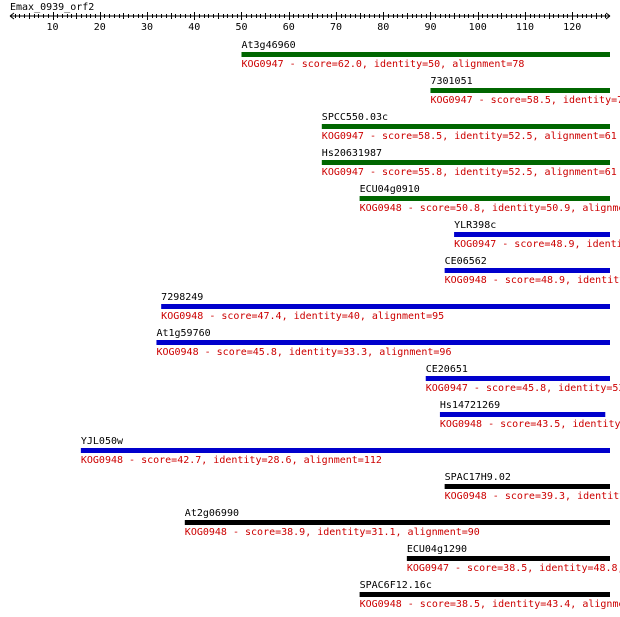 This screenshot has width=620, height=617. Describe the element at coordinates (572, 27) in the screenshot. I see `tick-label: 120` at that location.